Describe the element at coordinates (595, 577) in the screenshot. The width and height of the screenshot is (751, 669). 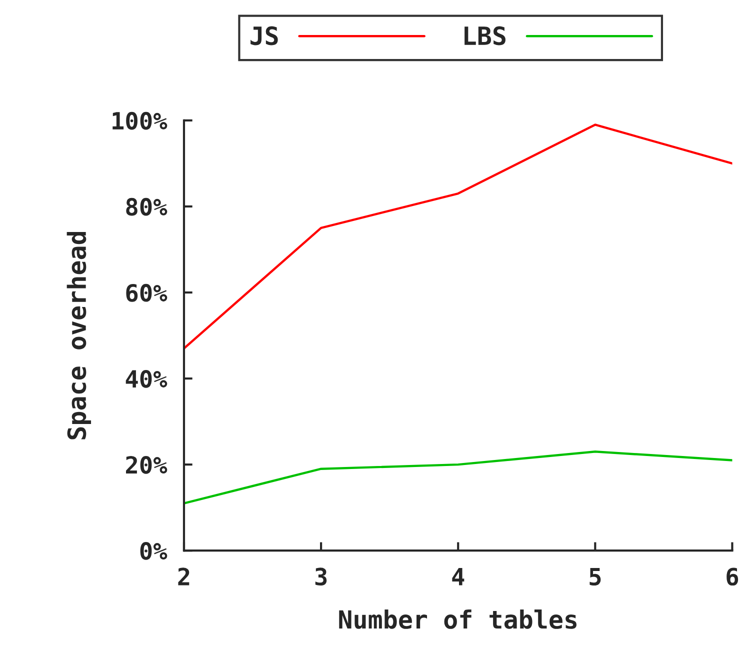
I see `x-tick-label: 5` at that location.